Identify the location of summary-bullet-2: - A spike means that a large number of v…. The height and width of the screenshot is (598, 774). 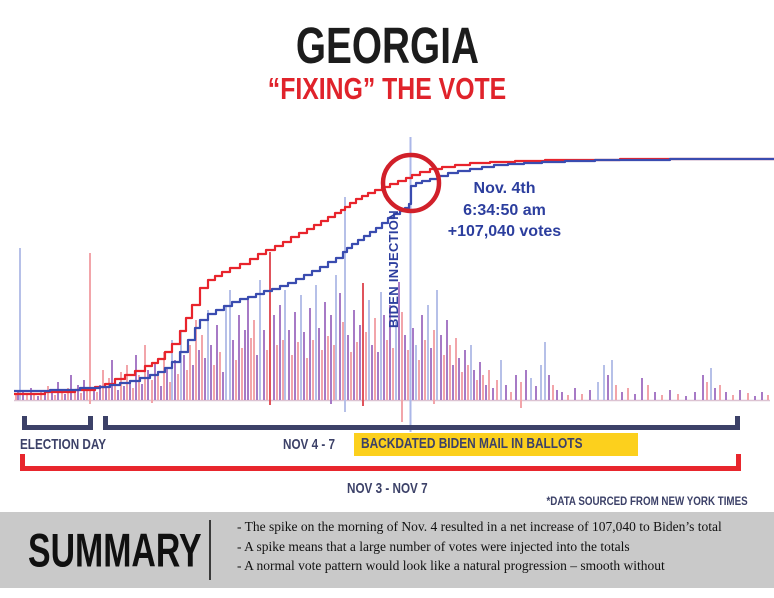
(433, 546).